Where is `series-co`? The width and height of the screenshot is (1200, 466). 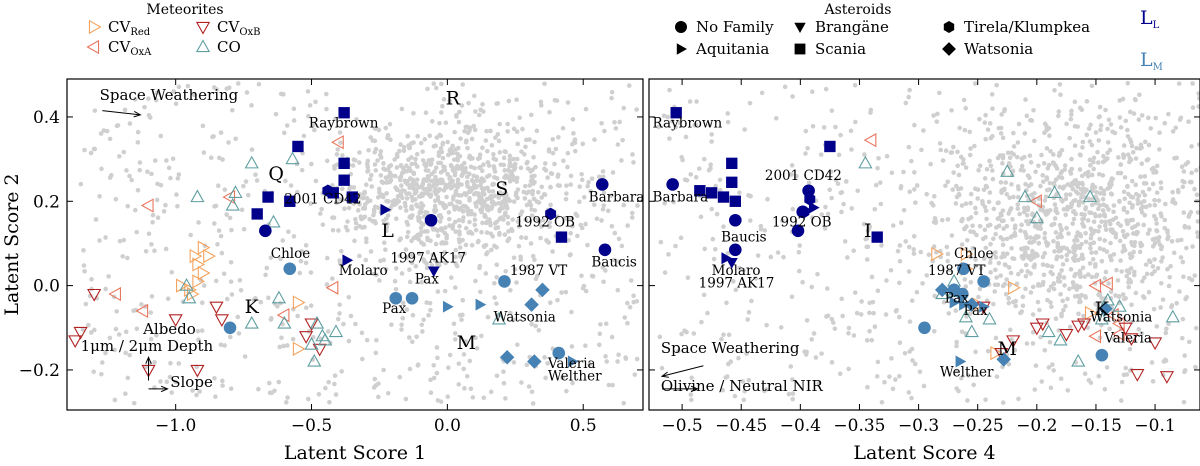 series-co is located at coordinates (343, 259).